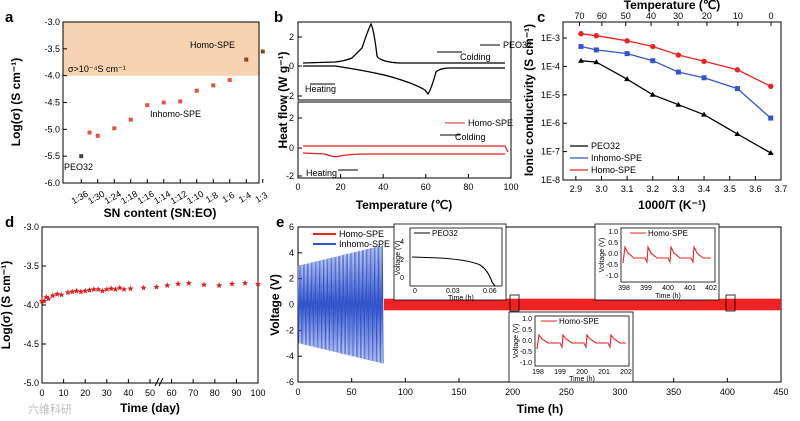 The width and height of the screenshot is (800, 421). I want to click on panel-d-xtick-label: 50, so click(150, 393).